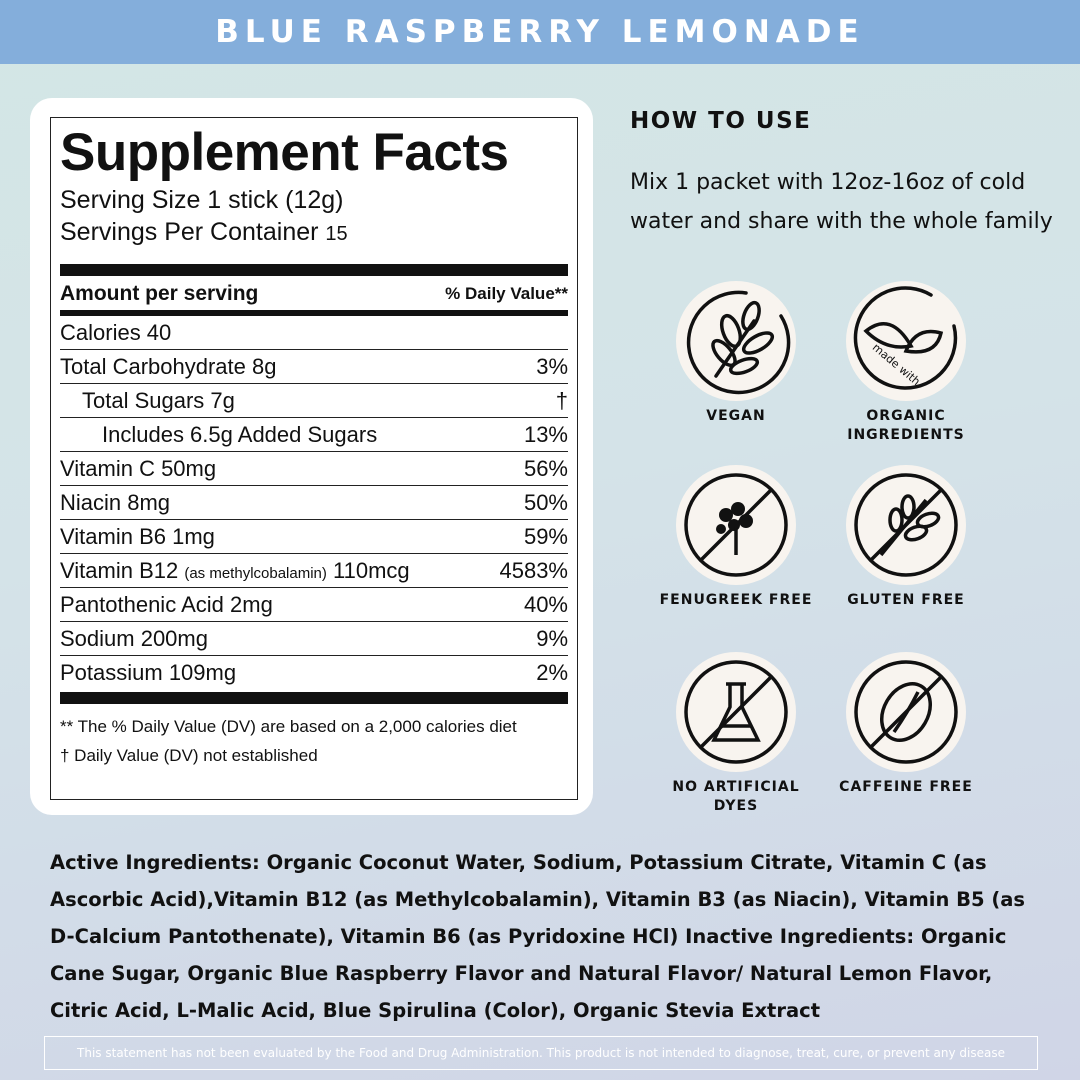  Describe the element at coordinates (506, 293) in the screenshot. I see `daily-value-header: % Daily Value**` at that location.